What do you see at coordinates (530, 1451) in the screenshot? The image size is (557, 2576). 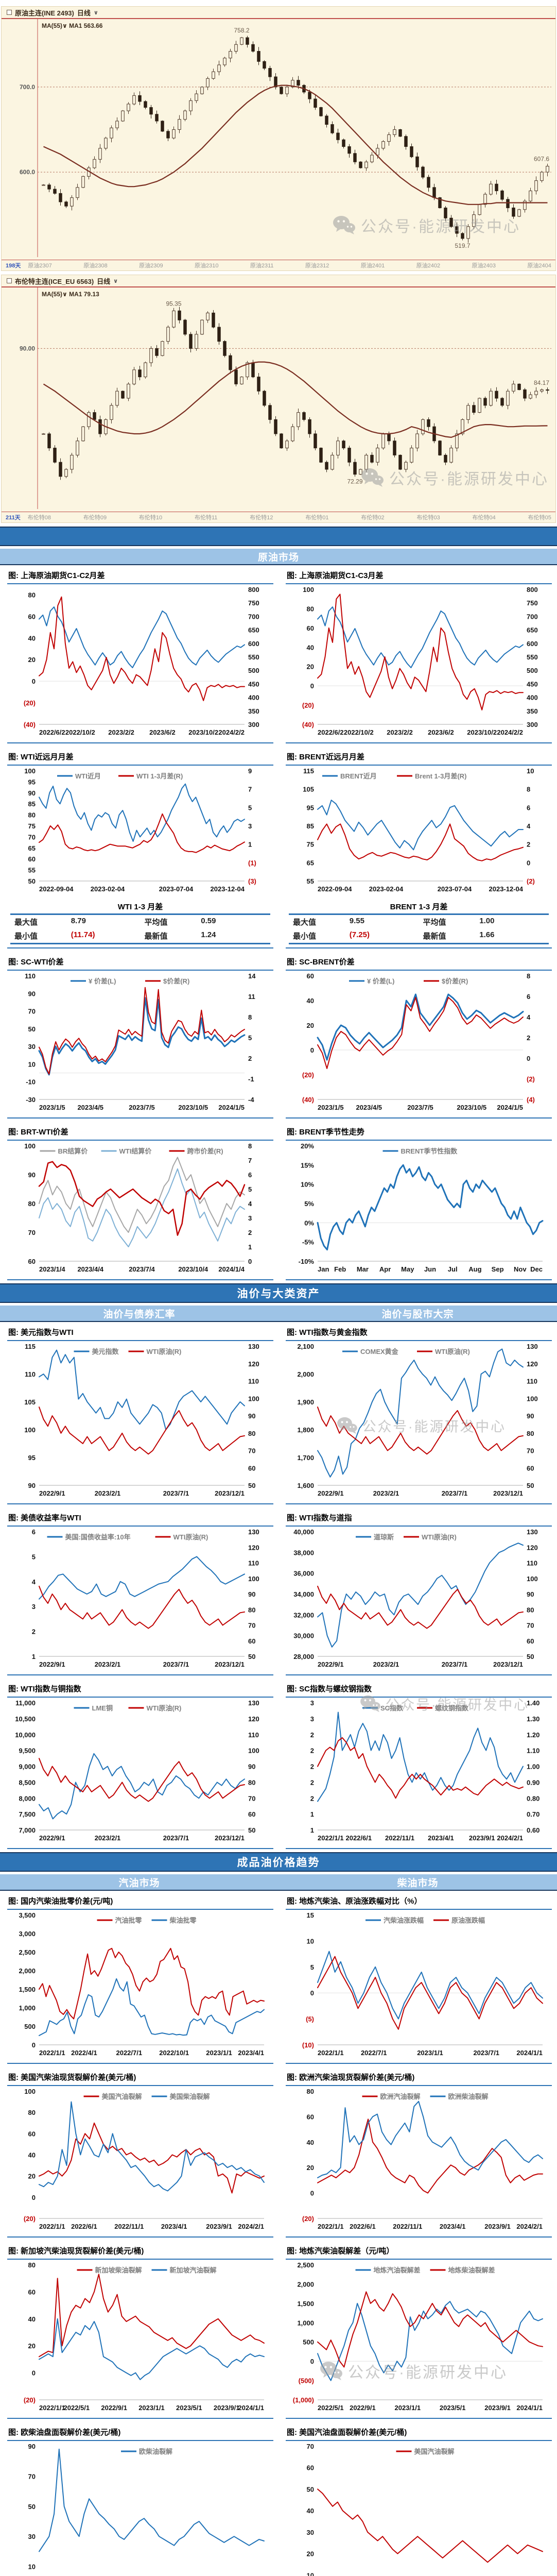 I see `right-axis-tick: 70` at bounding box center [530, 1451].